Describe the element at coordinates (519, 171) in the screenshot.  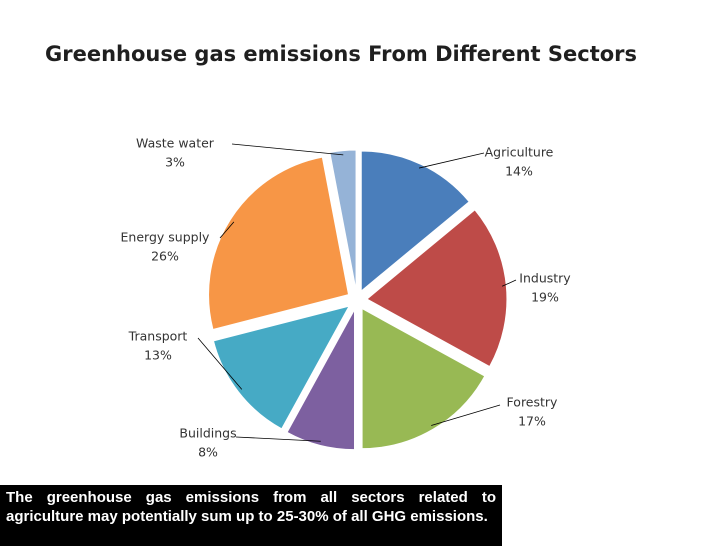
I see `slice-value-label: 14%` at that location.